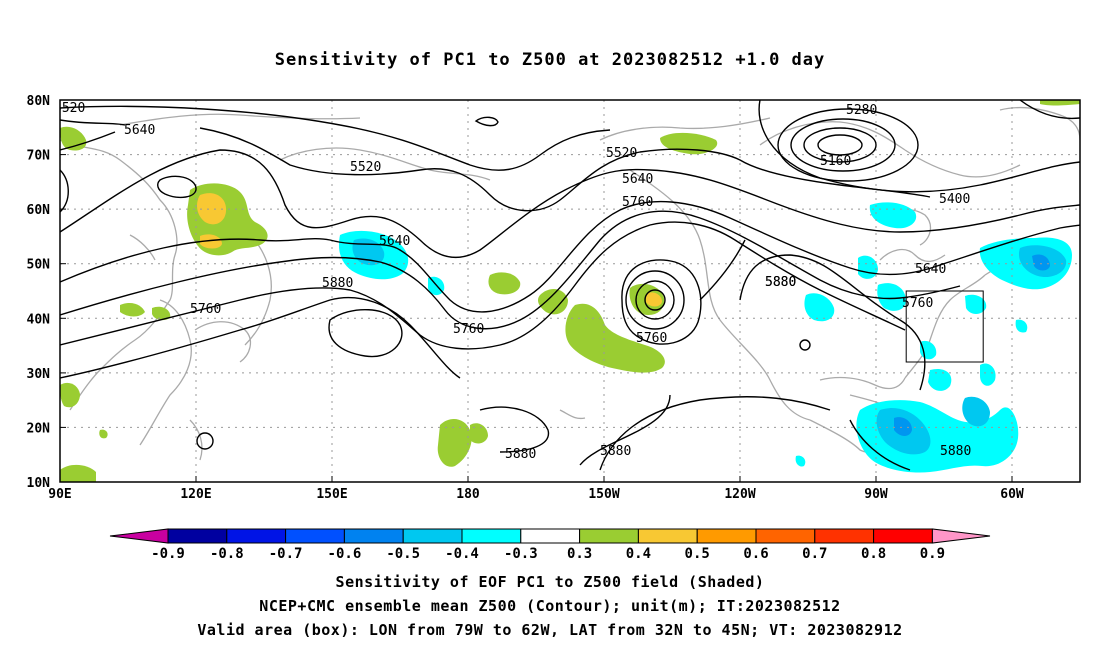  I want to click on colorbar-right-triangle, so click(961, 536).